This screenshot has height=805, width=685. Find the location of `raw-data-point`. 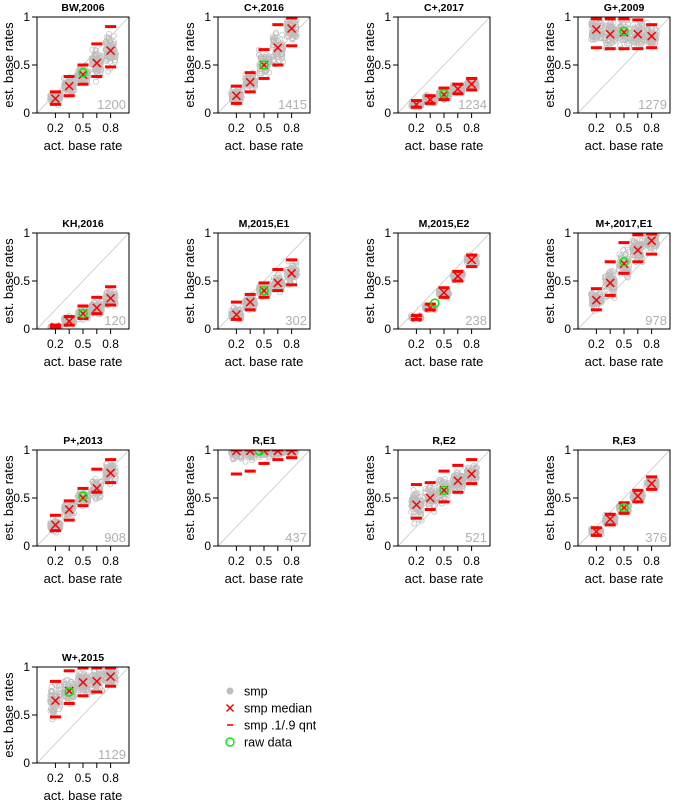

raw-data-point is located at coordinates (435, 303).